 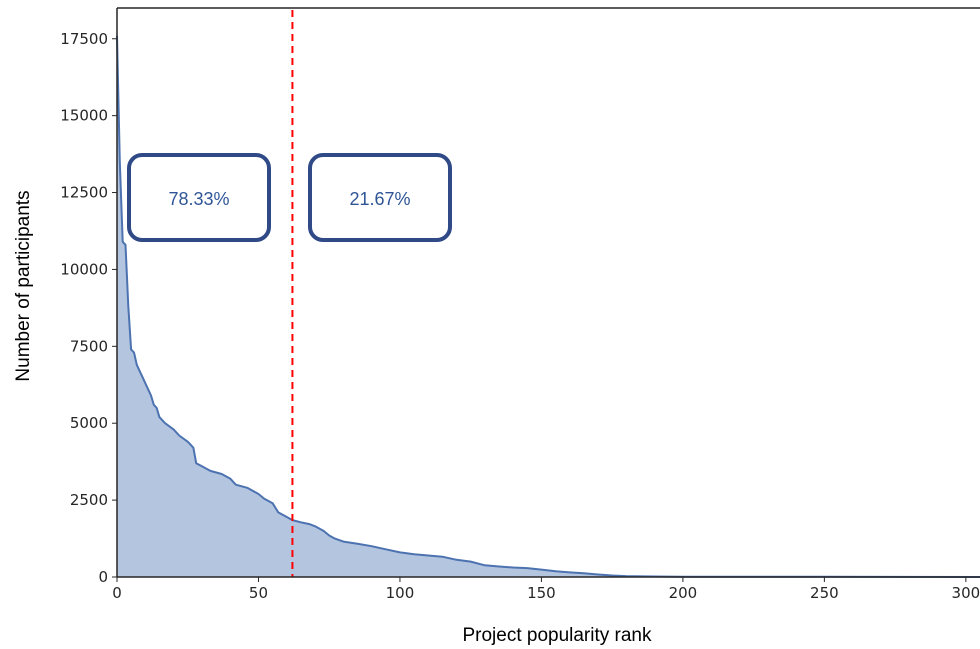 What do you see at coordinates (966, 593) in the screenshot?
I see `x-tick-label: 300` at bounding box center [966, 593].